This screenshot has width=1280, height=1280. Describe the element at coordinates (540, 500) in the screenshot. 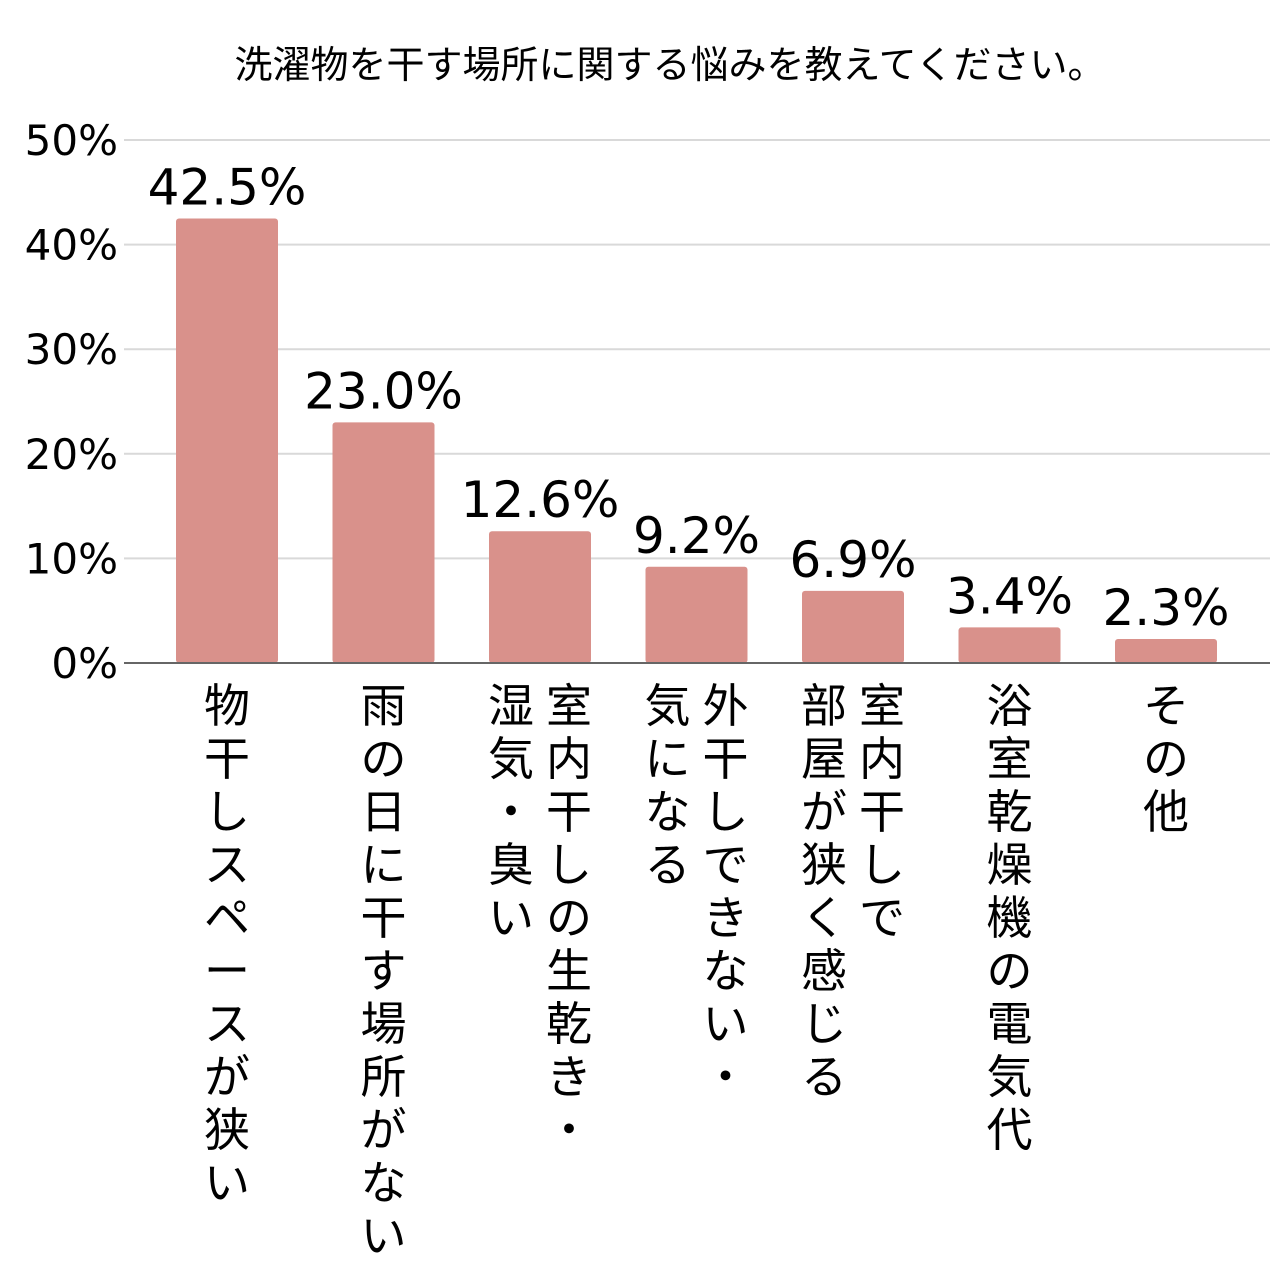

I see `data-label: 12.6%` at that location.